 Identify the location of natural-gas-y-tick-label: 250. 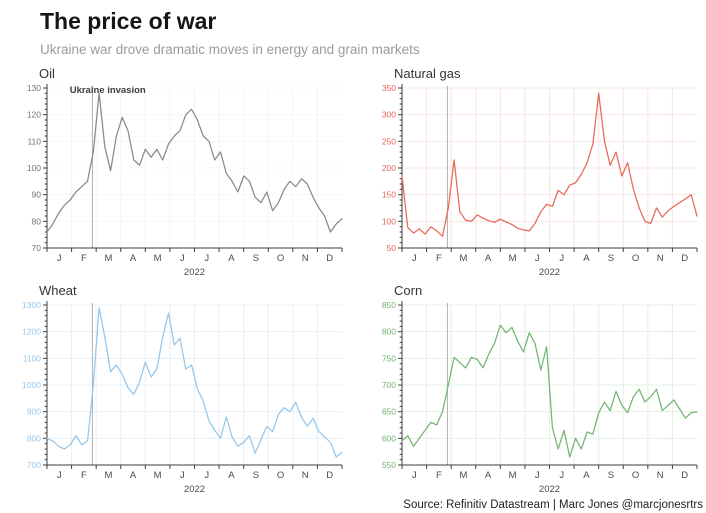
(389, 141).